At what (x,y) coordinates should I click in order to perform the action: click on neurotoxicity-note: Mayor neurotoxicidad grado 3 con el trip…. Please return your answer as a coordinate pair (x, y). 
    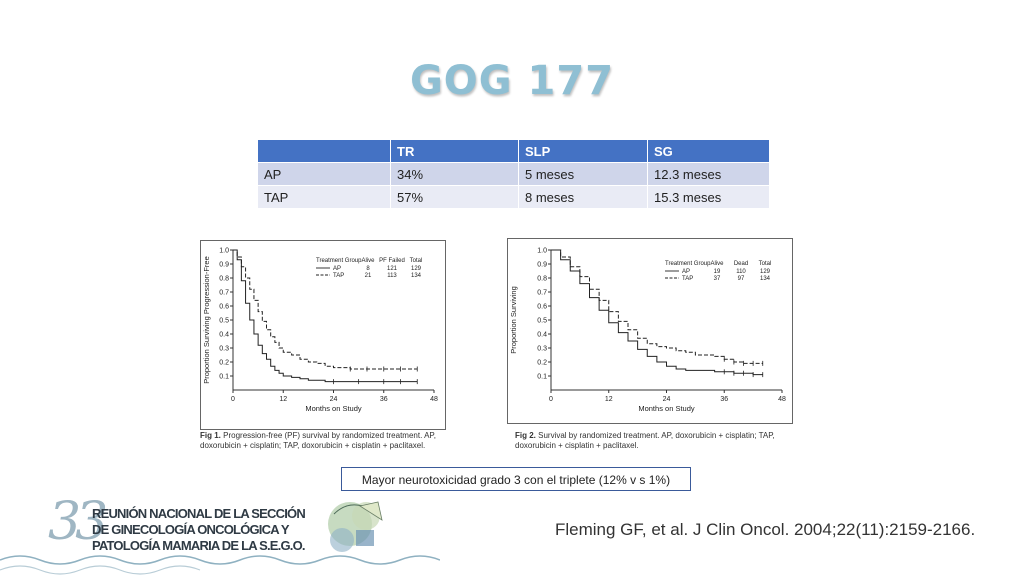
    Looking at the image, I should click on (516, 479).